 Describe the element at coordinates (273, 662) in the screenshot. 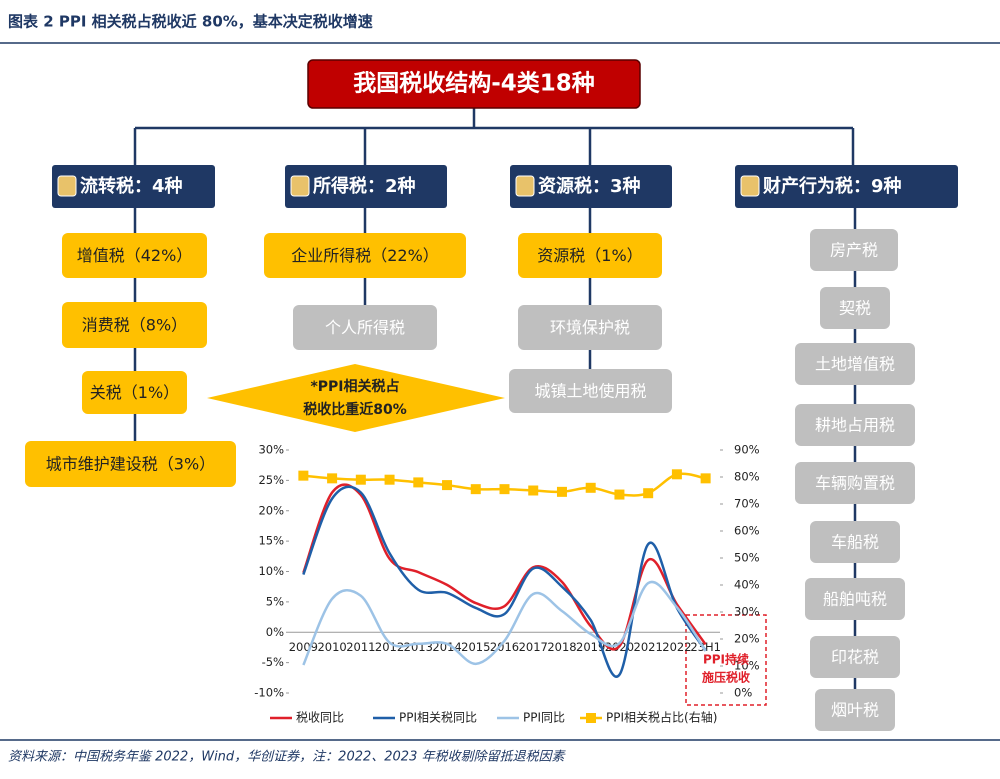

I see `y-tick-label: -5%` at that location.